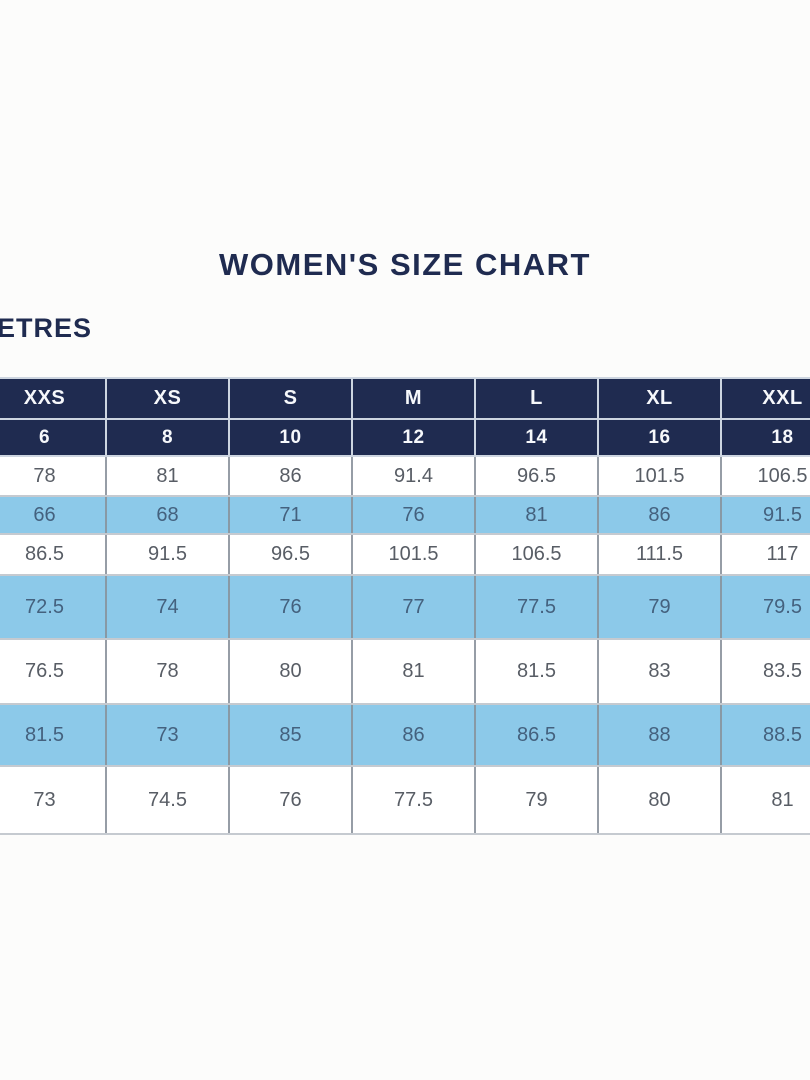 The image size is (810, 1080). Describe the element at coordinates (167, 800) in the screenshot. I see `measurement-cell: 74.5` at that location.